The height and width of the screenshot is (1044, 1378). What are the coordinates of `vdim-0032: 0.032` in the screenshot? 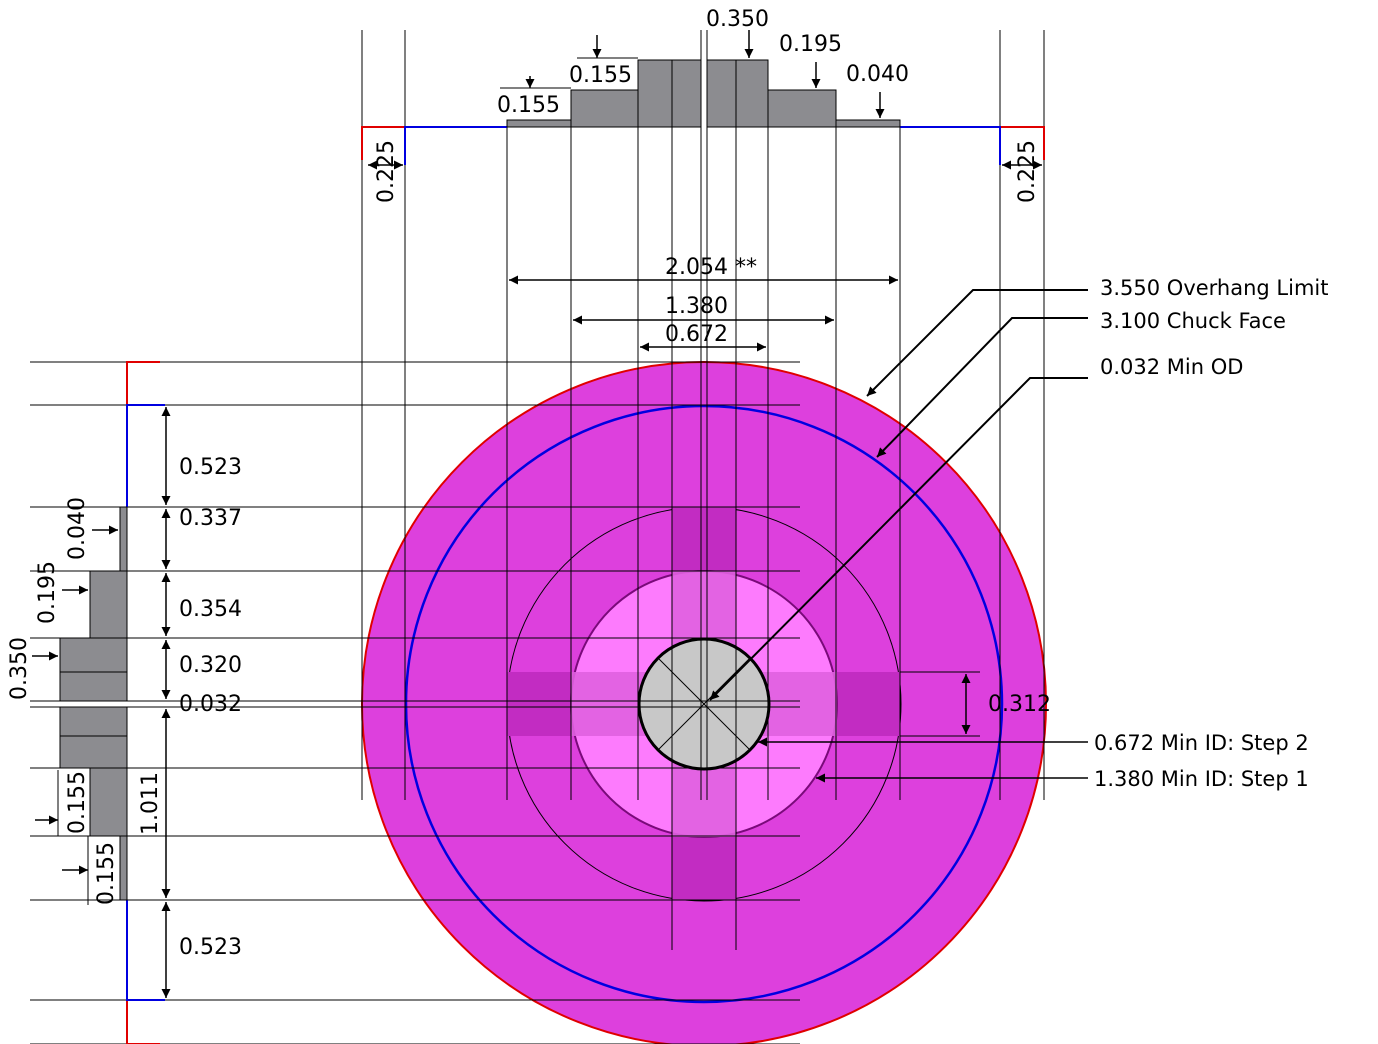 It's located at (210, 704).